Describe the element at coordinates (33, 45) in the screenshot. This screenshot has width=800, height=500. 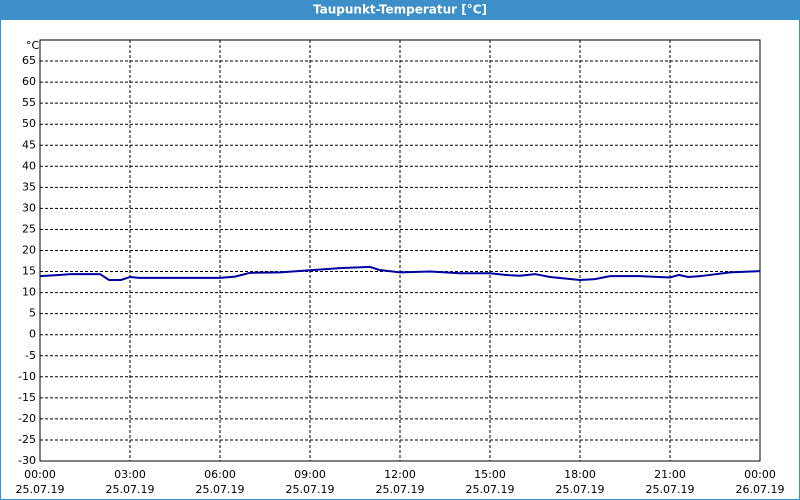
I see `y-unit: °C` at that location.